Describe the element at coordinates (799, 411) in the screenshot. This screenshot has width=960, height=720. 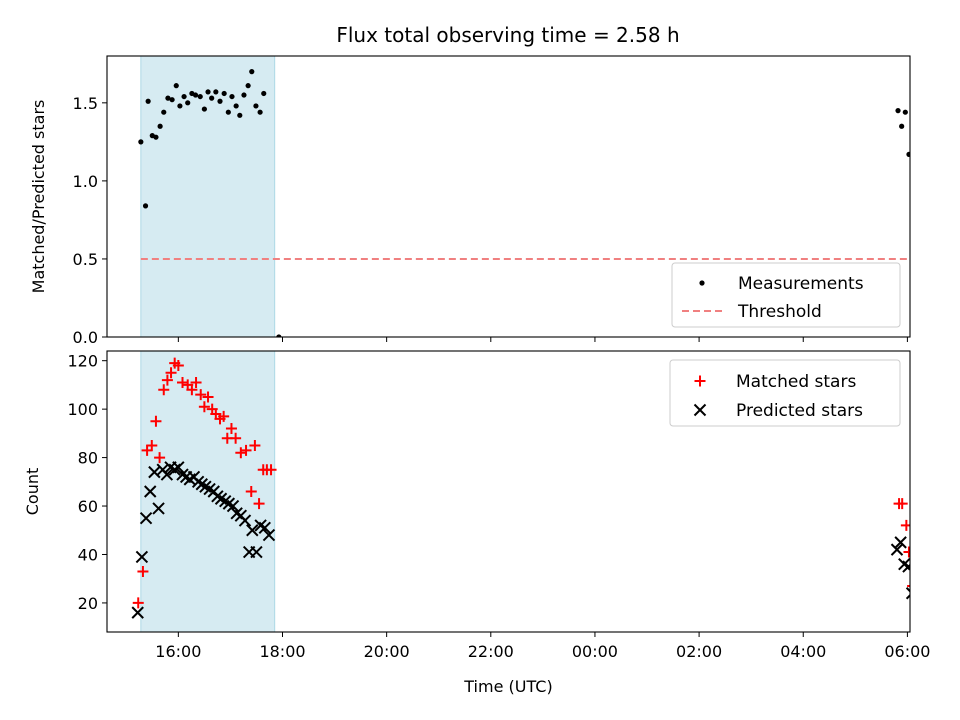
I see `legend-predicted-label: Predicted stars` at that location.